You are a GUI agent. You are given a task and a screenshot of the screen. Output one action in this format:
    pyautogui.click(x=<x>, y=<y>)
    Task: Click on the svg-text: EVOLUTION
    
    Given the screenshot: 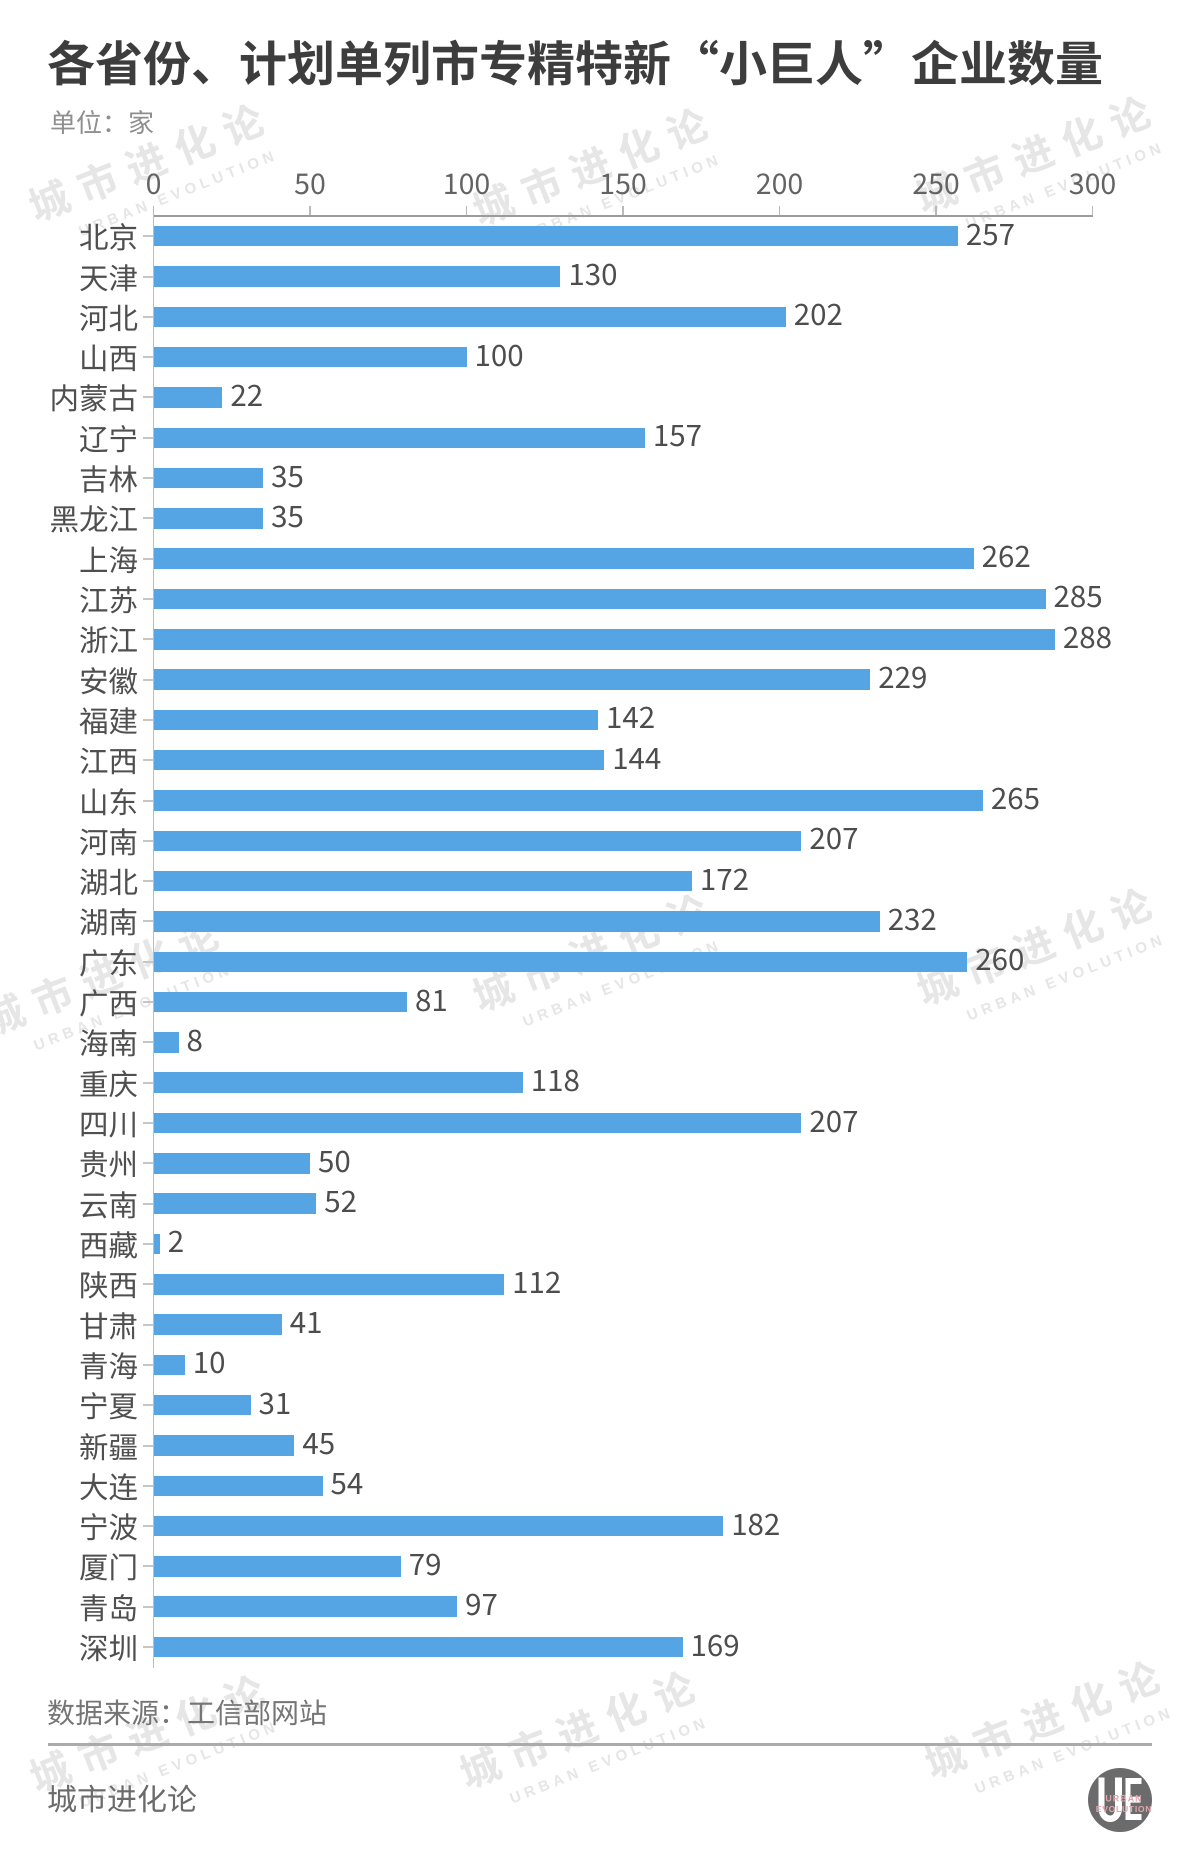 What is the action you would take?
    pyautogui.click(x=1124, y=1809)
    